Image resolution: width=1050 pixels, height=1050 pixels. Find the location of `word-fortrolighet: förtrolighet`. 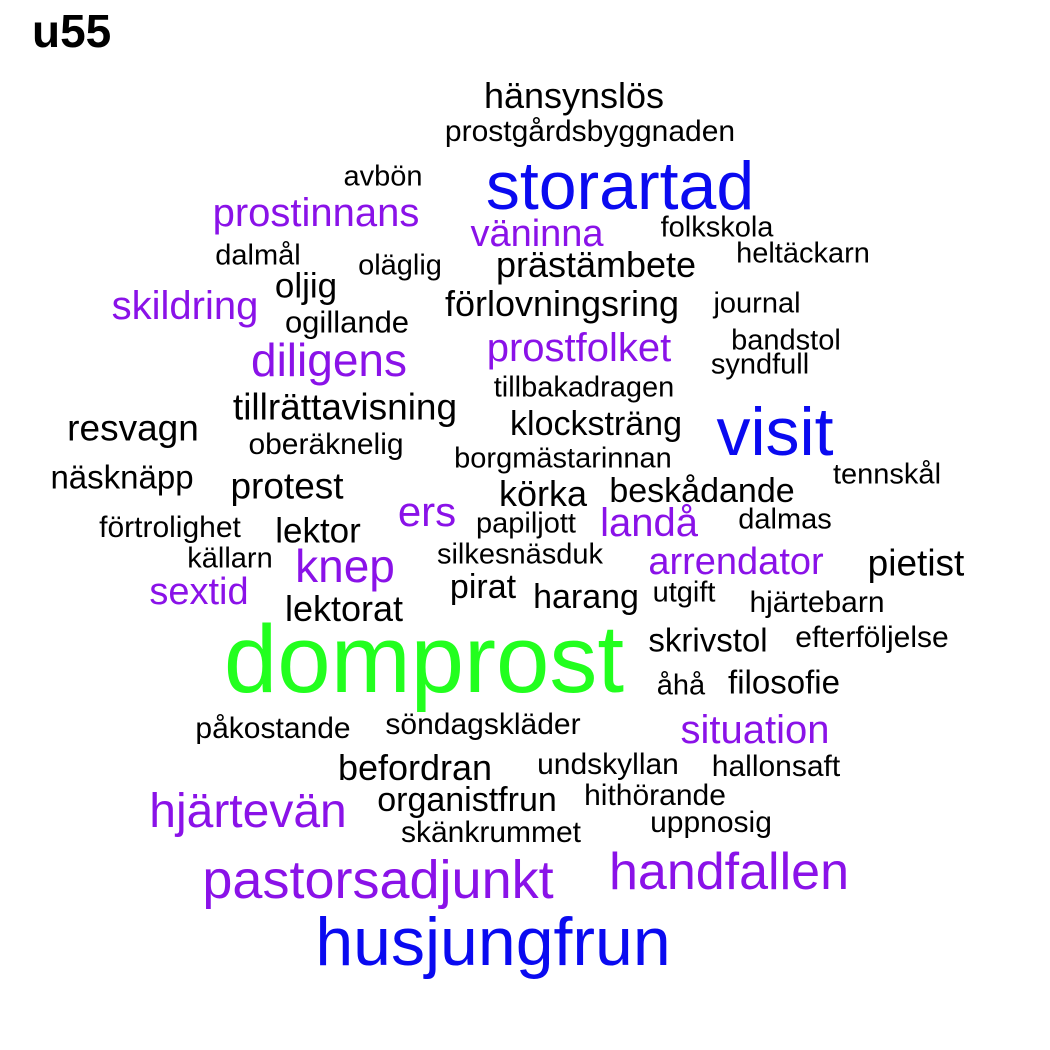

word-fortrolighet: förtrolighet is located at coordinates (170, 527).